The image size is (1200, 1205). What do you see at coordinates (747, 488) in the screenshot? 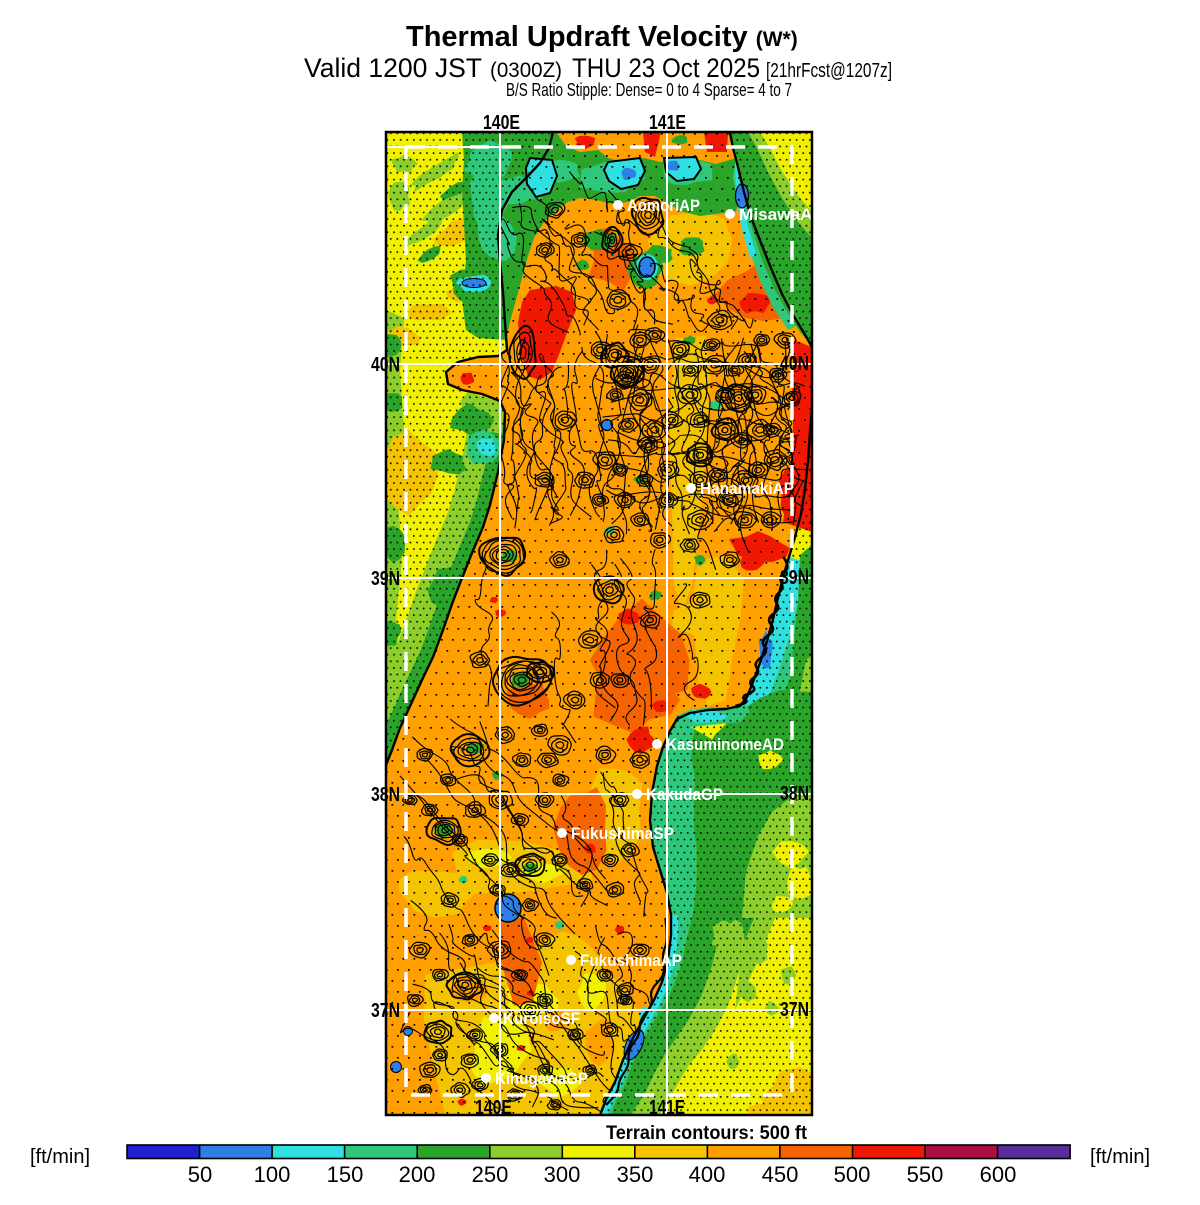
I see `svg-text: HanamakiAP` at bounding box center [747, 488].